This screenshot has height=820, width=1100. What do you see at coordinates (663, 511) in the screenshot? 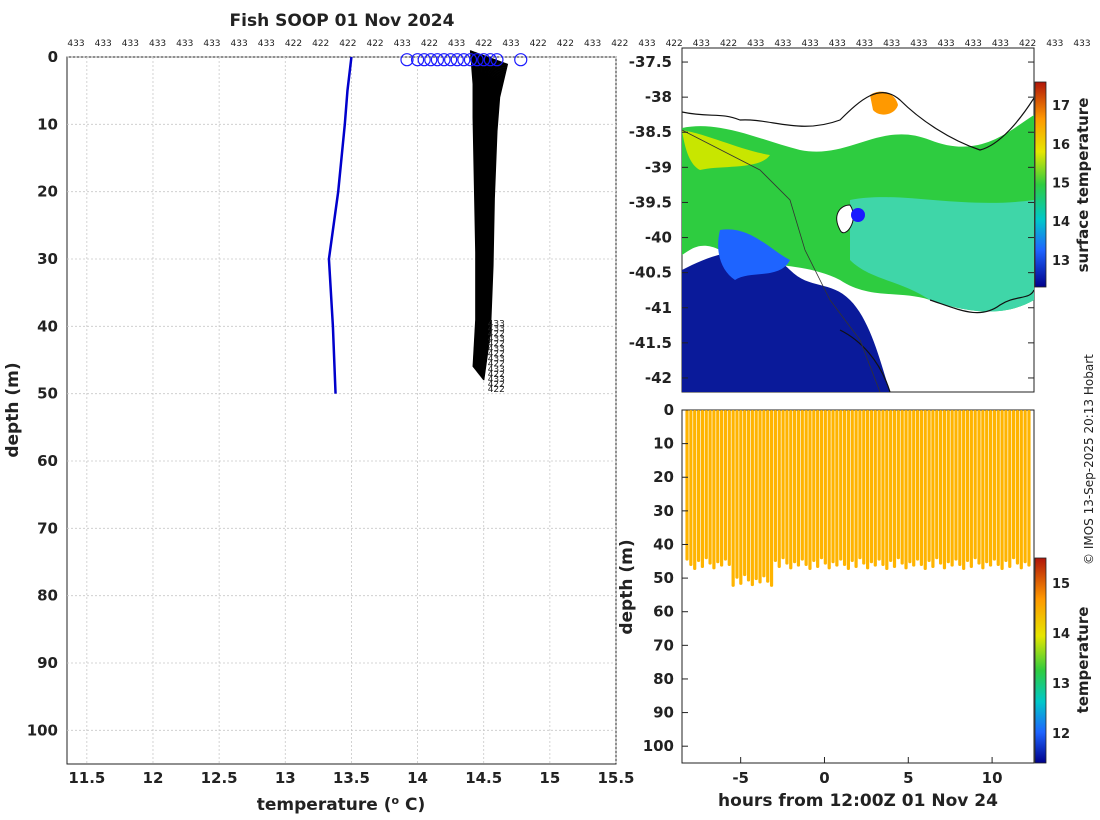
I see `depth-time-ytick-label: 30` at bounding box center [663, 511].